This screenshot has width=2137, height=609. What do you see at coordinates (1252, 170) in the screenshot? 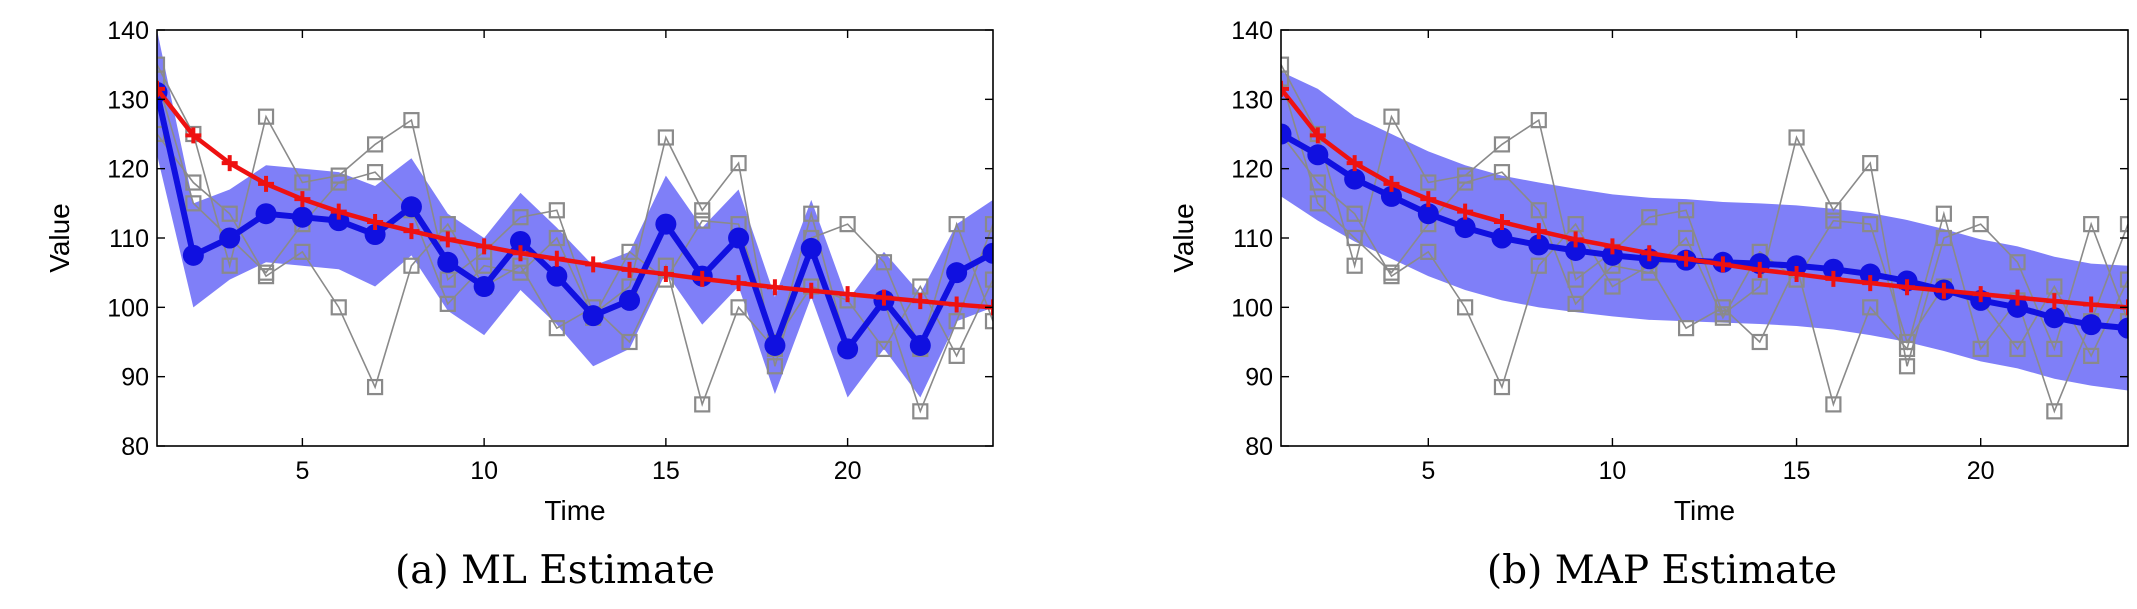
I see `y-tick-label: 120` at bounding box center [1252, 170].